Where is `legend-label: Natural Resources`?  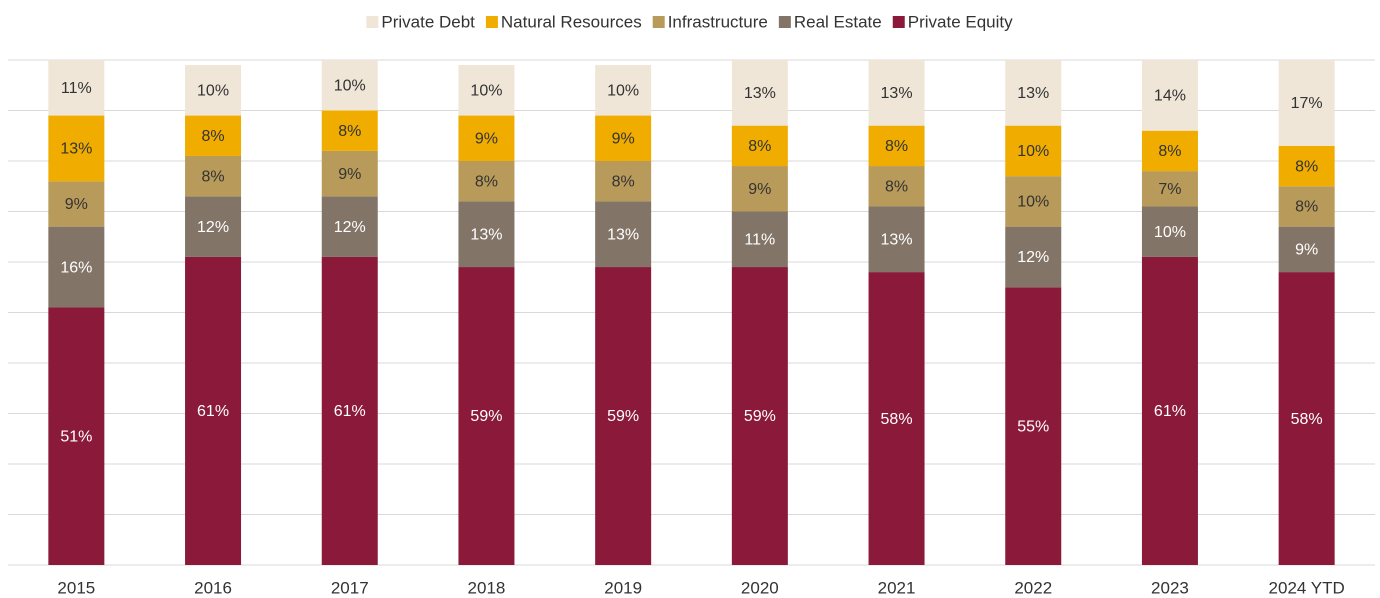 legend-label: Natural Resources is located at coordinates (571, 21).